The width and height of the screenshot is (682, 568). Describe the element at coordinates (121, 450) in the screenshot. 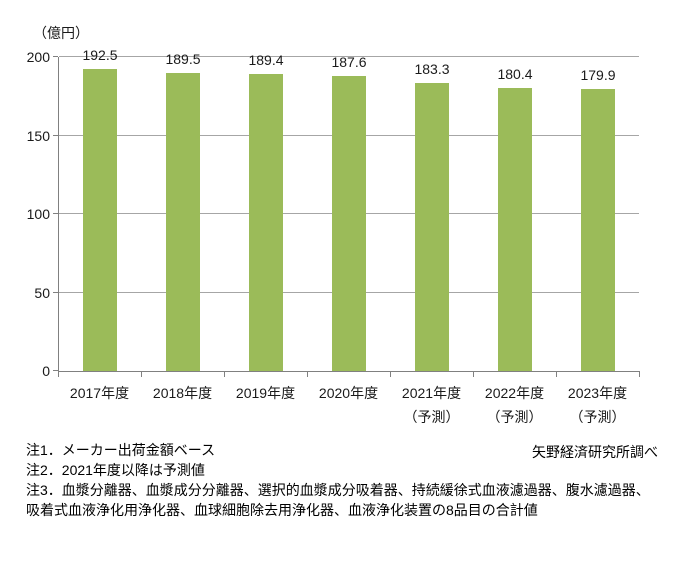

I see `note-line-1: 注1．メーカー出荷金額ベース` at that location.